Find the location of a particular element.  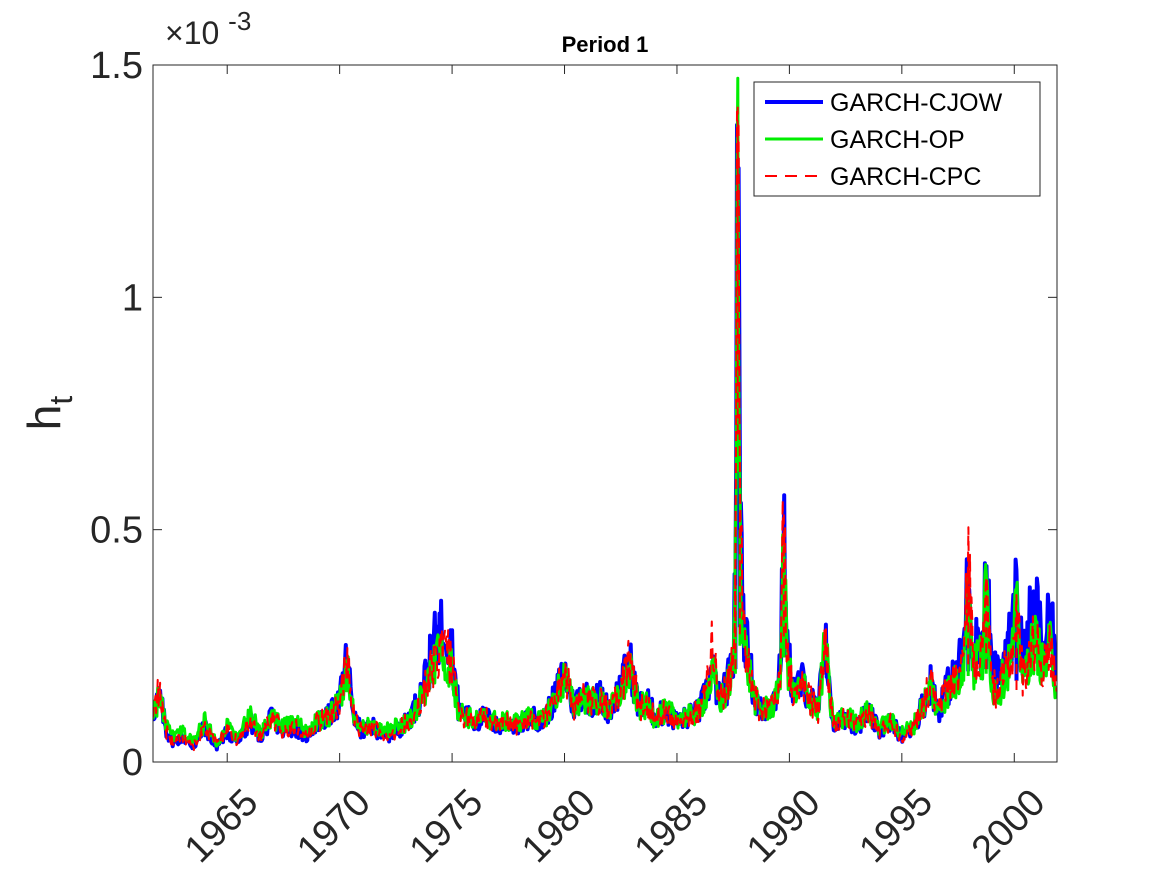

y-axis-label: ht is located at coordinates (48, 413).